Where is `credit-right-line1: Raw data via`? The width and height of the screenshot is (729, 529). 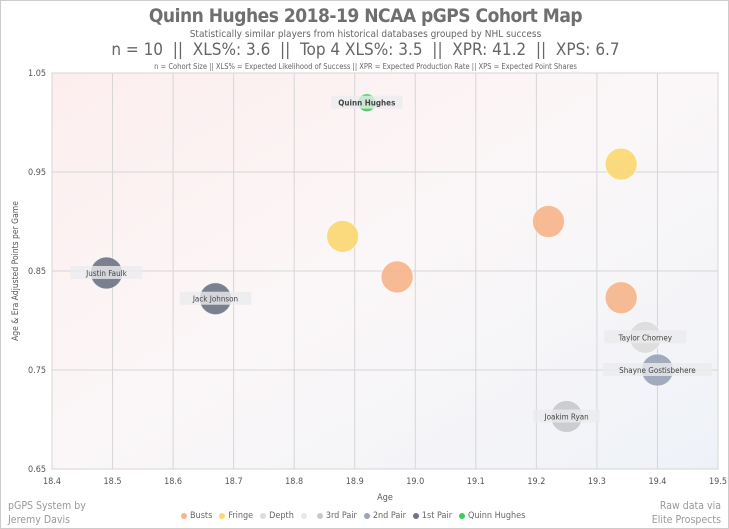
credit-right-line1: Raw data via is located at coordinates (690, 506).